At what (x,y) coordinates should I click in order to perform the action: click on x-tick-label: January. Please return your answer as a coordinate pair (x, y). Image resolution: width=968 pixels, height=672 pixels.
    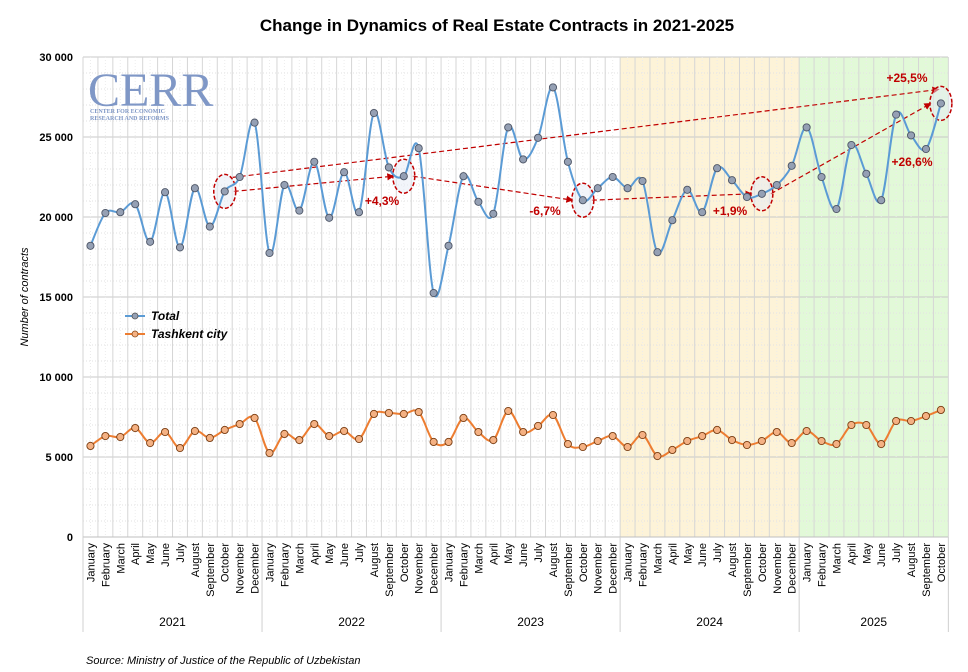
    Looking at the image, I should click on (91, 563).